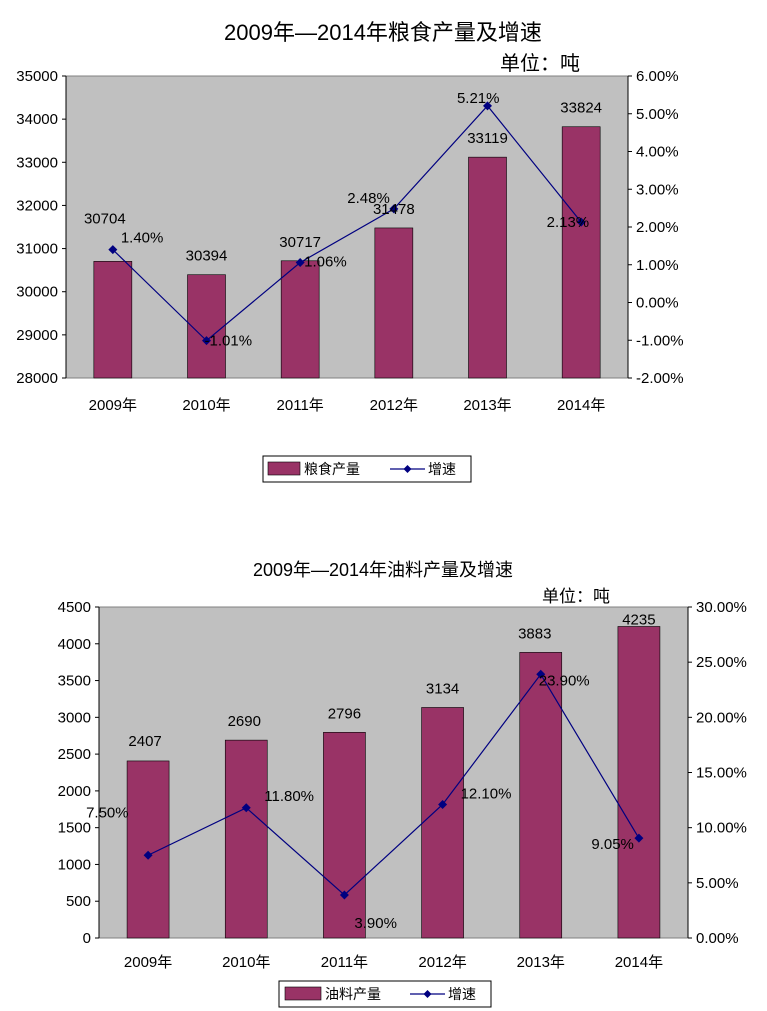 The width and height of the screenshot is (767, 1011). What do you see at coordinates (78, 901) in the screenshot?
I see `left-axis-tick-label: 500` at bounding box center [78, 901].